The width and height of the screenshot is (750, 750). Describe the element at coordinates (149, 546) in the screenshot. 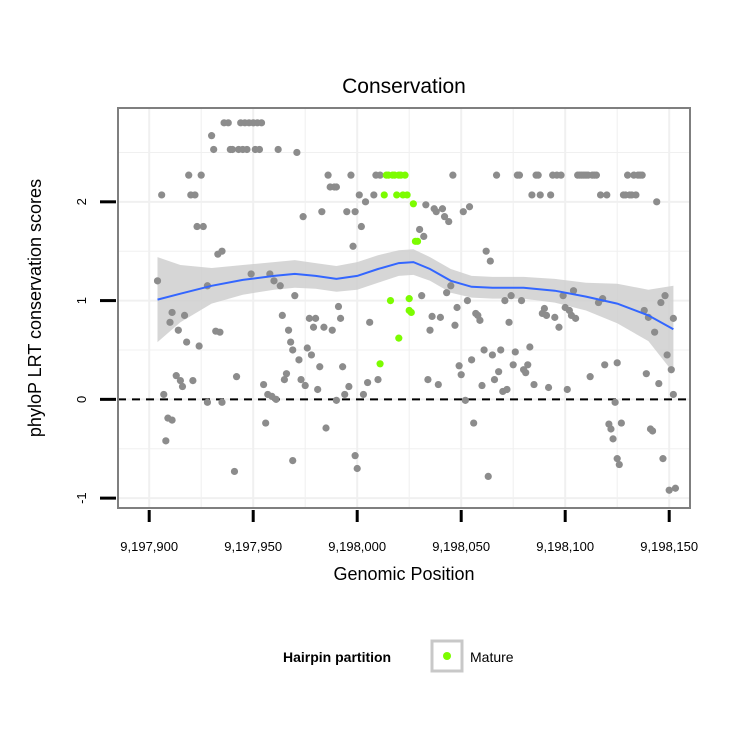

I see `x-tick-label: 9,197,900` at that location.